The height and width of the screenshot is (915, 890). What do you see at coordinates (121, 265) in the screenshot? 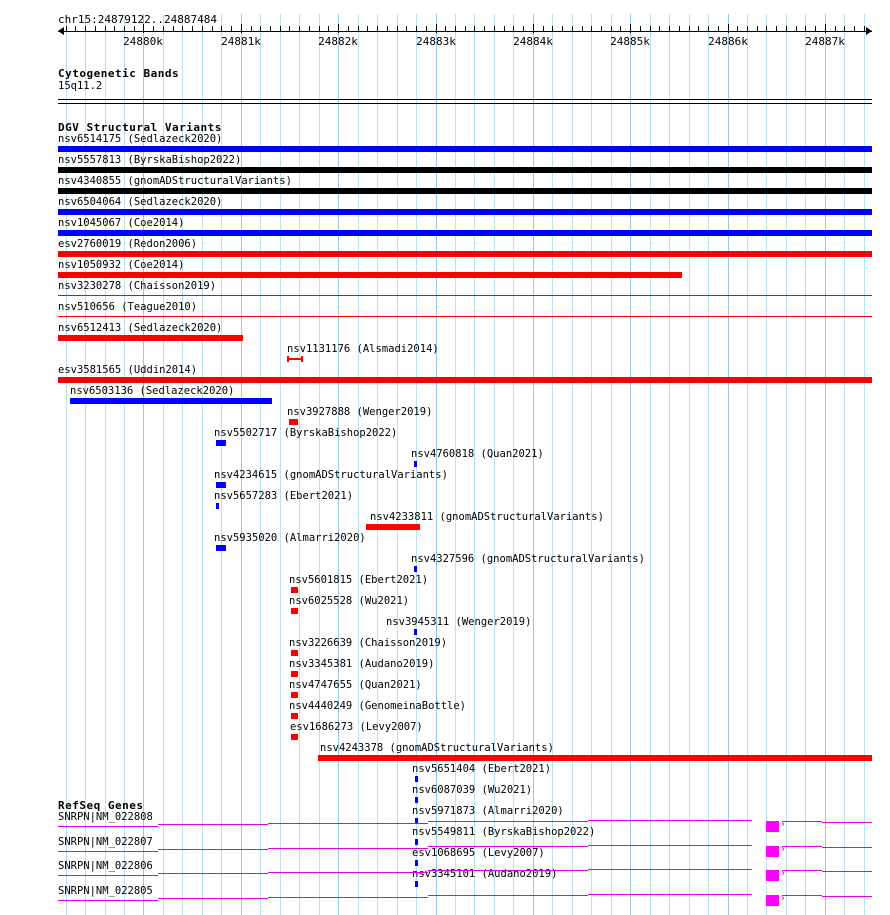
I see `variant-label: nsv1050932 (Coe2014)` at bounding box center [121, 265].